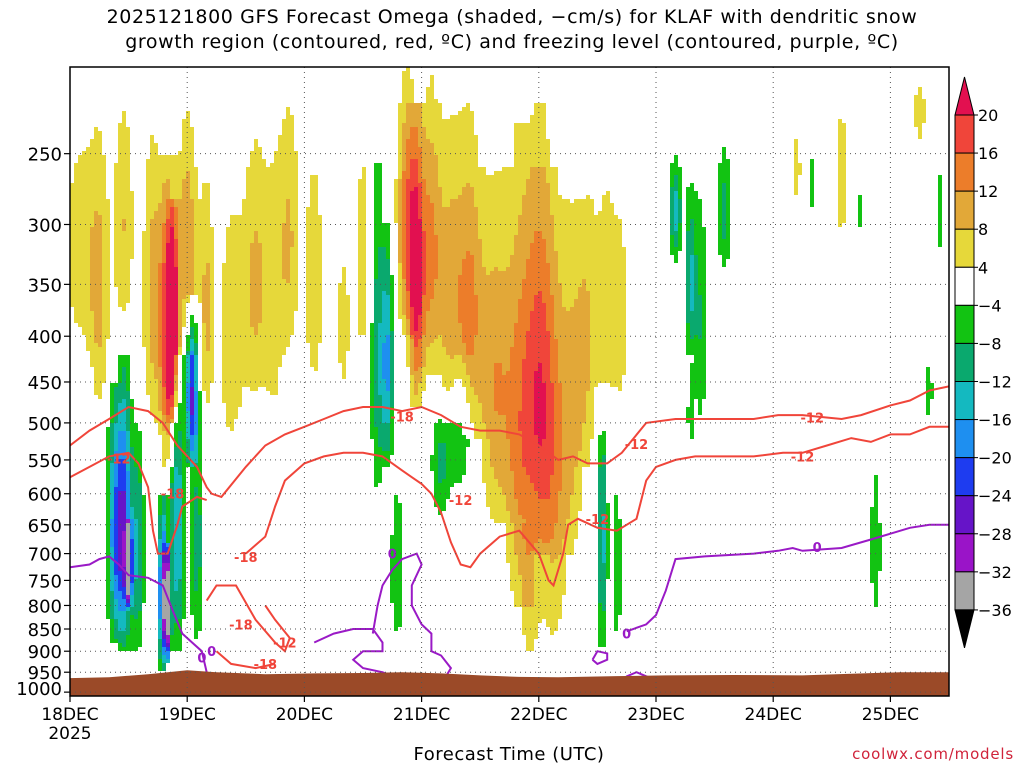  What do you see at coordinates (45, 424) in the screenshot?
I see `y-tick-label: 500` at bounding box center [45, 424].